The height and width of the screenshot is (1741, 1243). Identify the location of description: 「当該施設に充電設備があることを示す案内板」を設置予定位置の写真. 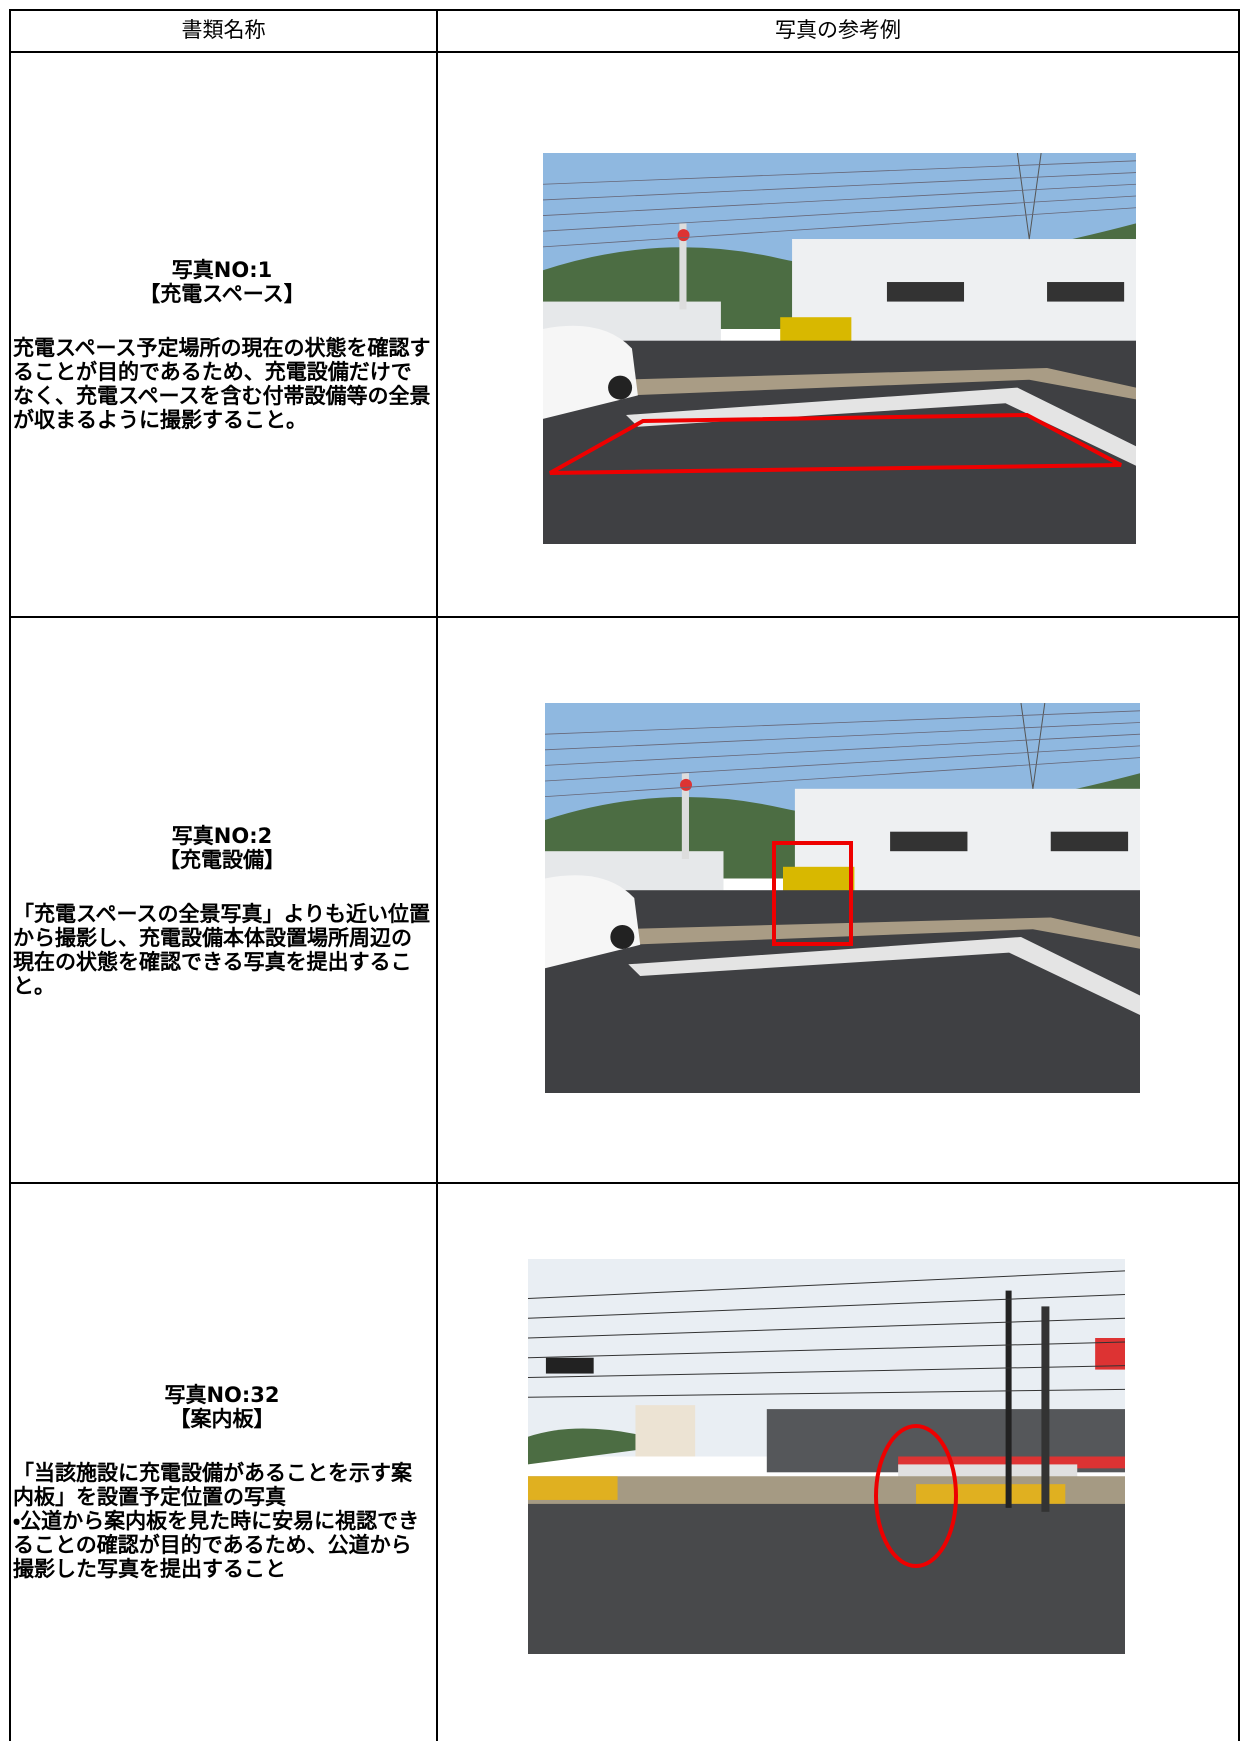
(212, 1485).